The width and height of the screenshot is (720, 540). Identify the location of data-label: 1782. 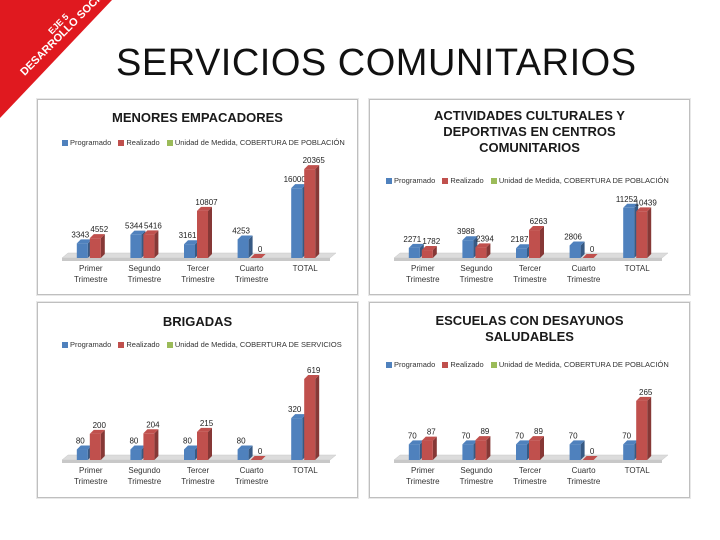
(431, 241).